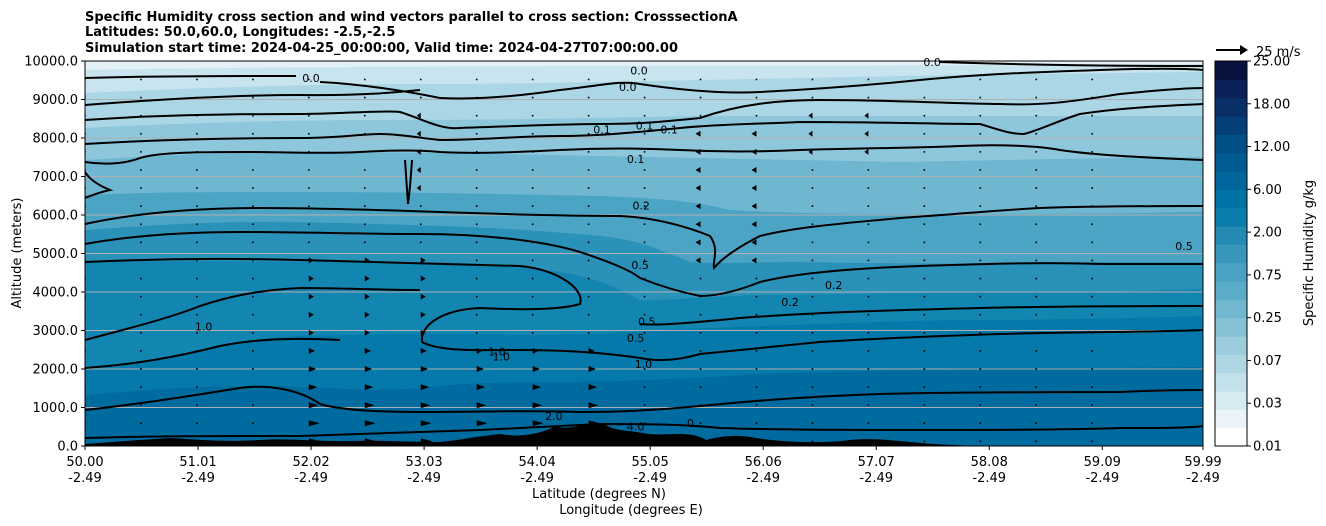 The height and width of the screenshot is (526, 1326). What do you see at coordinates (554, 416) in the screenshot?
I see `contour-label: 2.0` at bounding box center [554, 416].